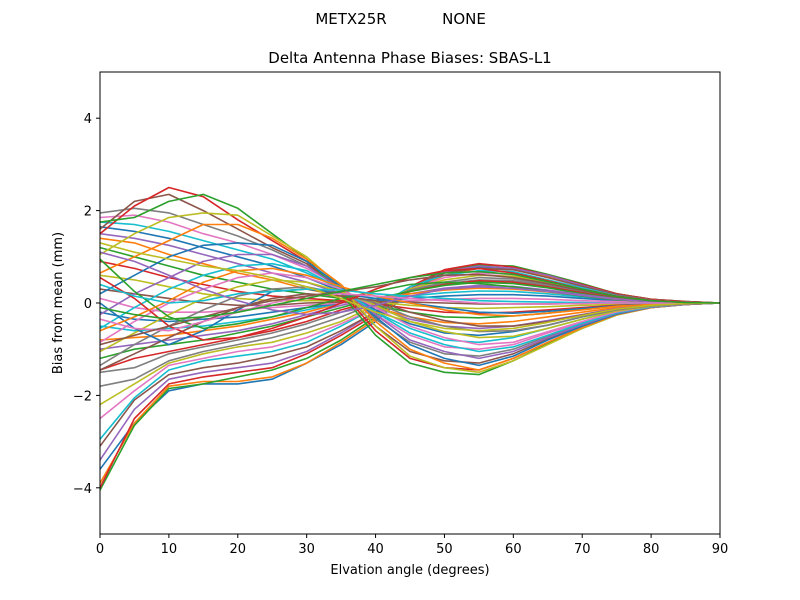 This screenshot has width=800, height=600. I want to click on x-tick-label: 0, so click(100, 549).